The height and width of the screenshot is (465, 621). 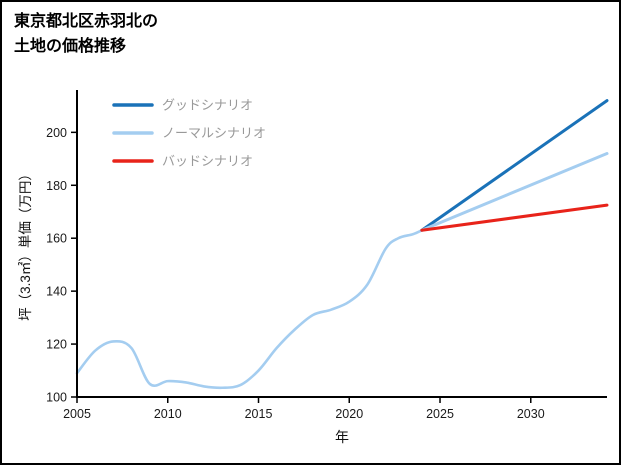 I want to click on chart-title-line2: 土地の価格推移, so click(x=70, y=46).